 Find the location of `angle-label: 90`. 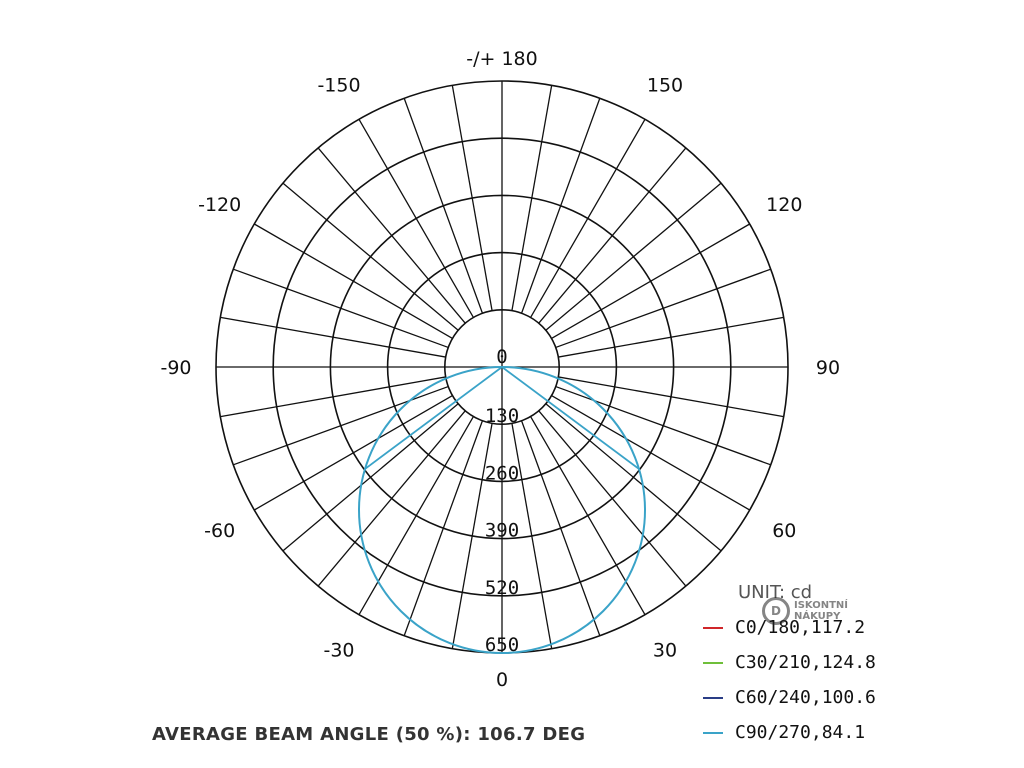

angle-label: 90 is located at coordinates (828, 368).